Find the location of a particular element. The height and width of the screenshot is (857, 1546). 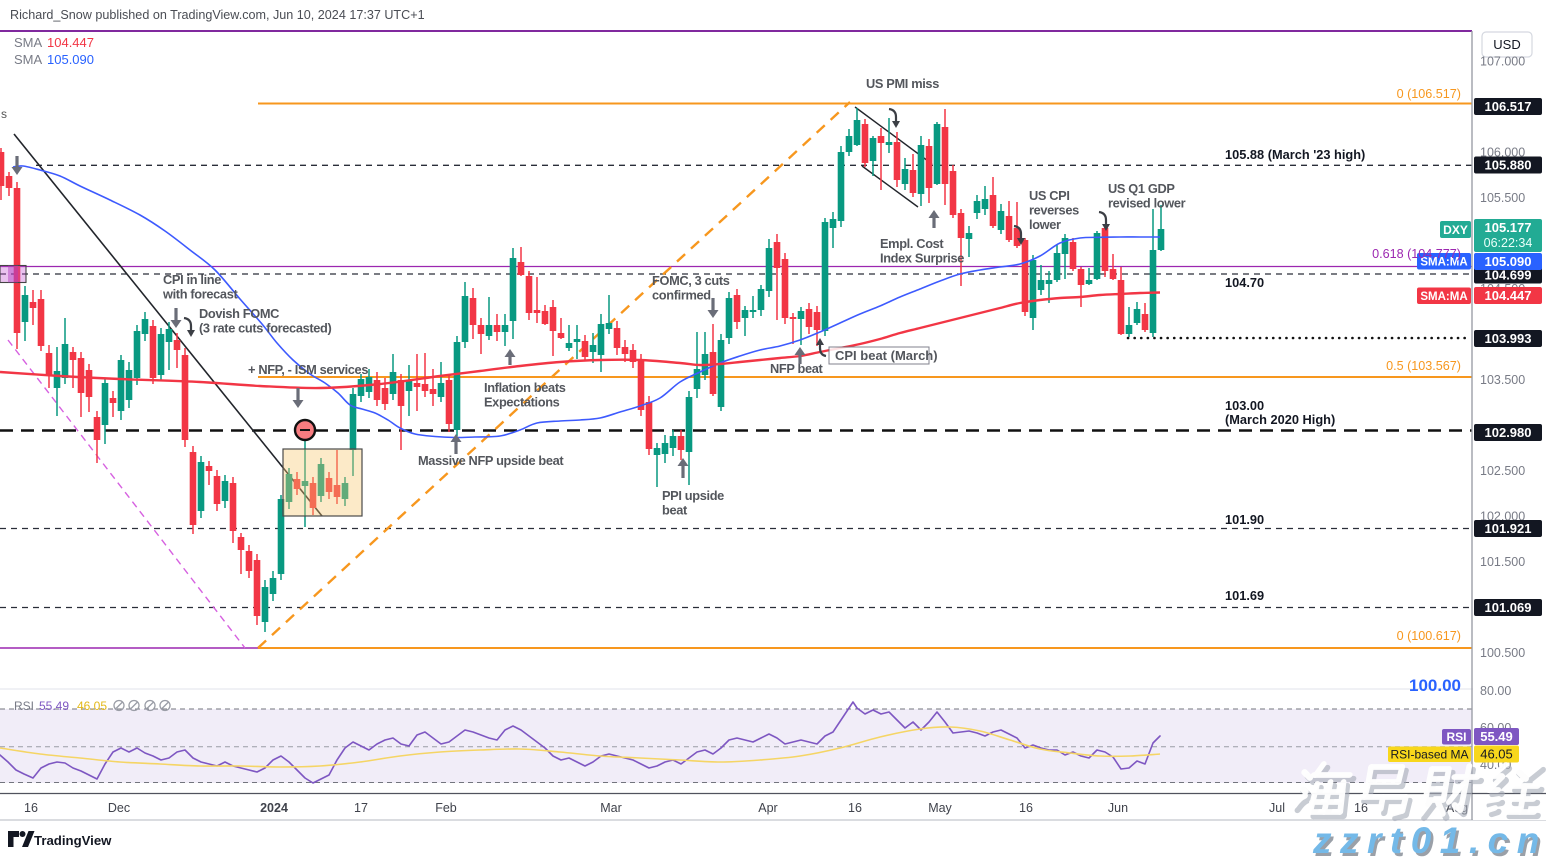

svg-text: 101.500 is located at coordinates (1502, 562).